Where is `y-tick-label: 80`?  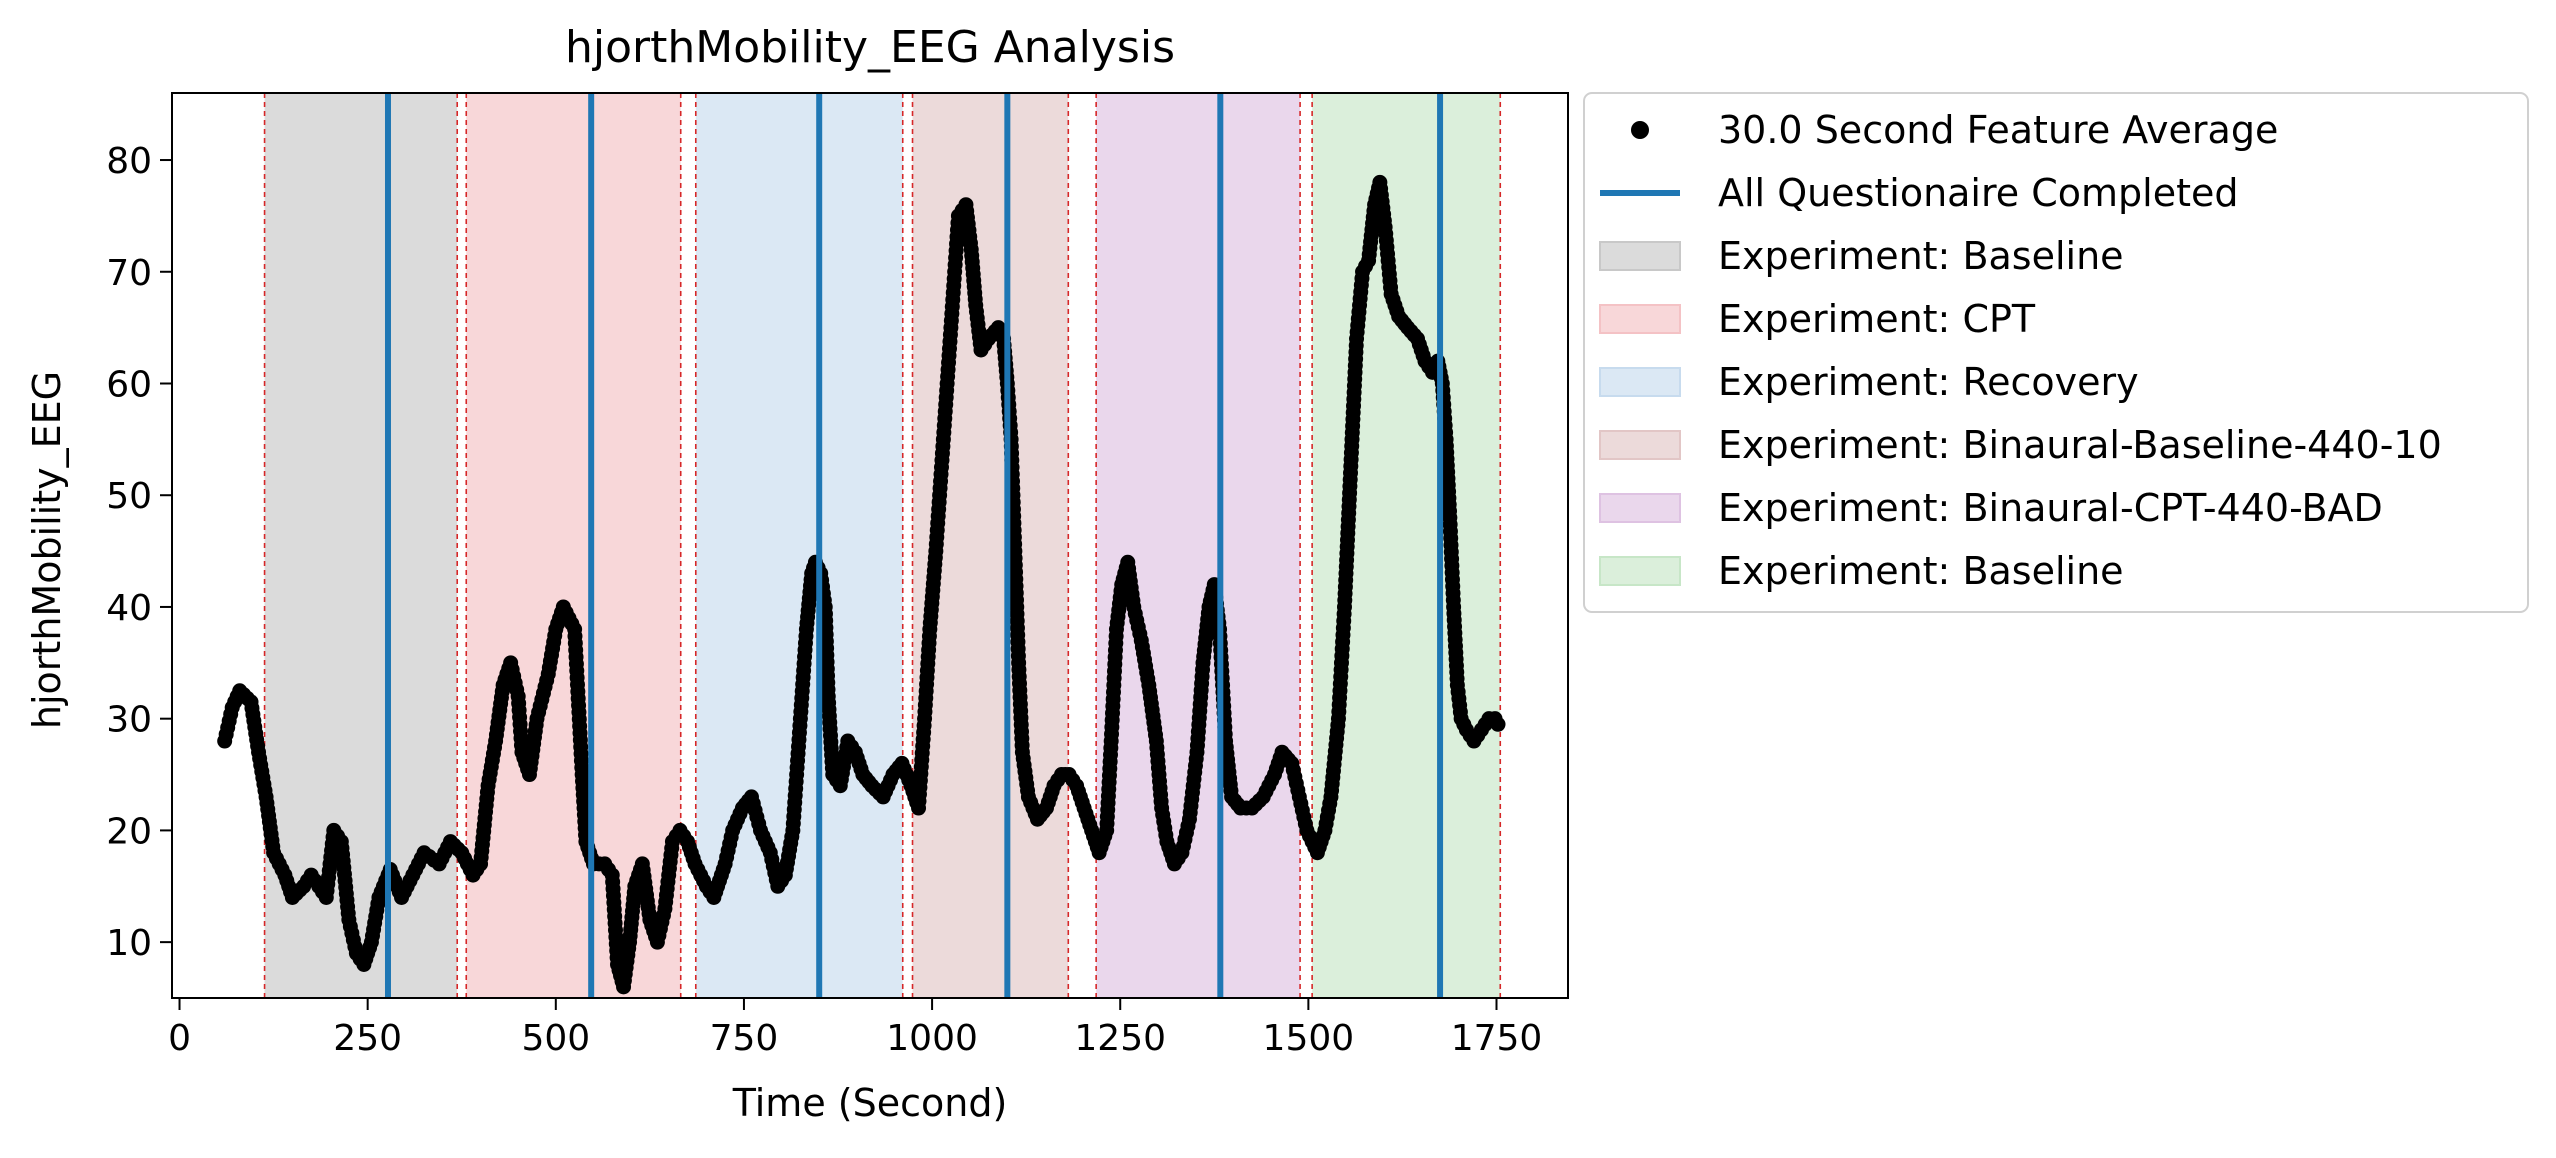 y-tick-label: 80 is located at coordinates (129, 161).